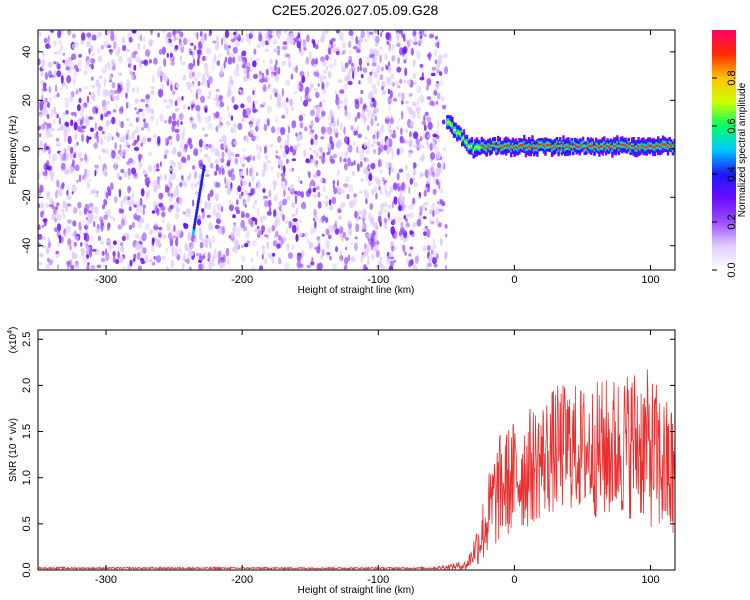  What do you see at coordinates (514, 280) in the screenshot?
I see `spectrogram-x-tick-label: 0` at bounding box center [514, 280].